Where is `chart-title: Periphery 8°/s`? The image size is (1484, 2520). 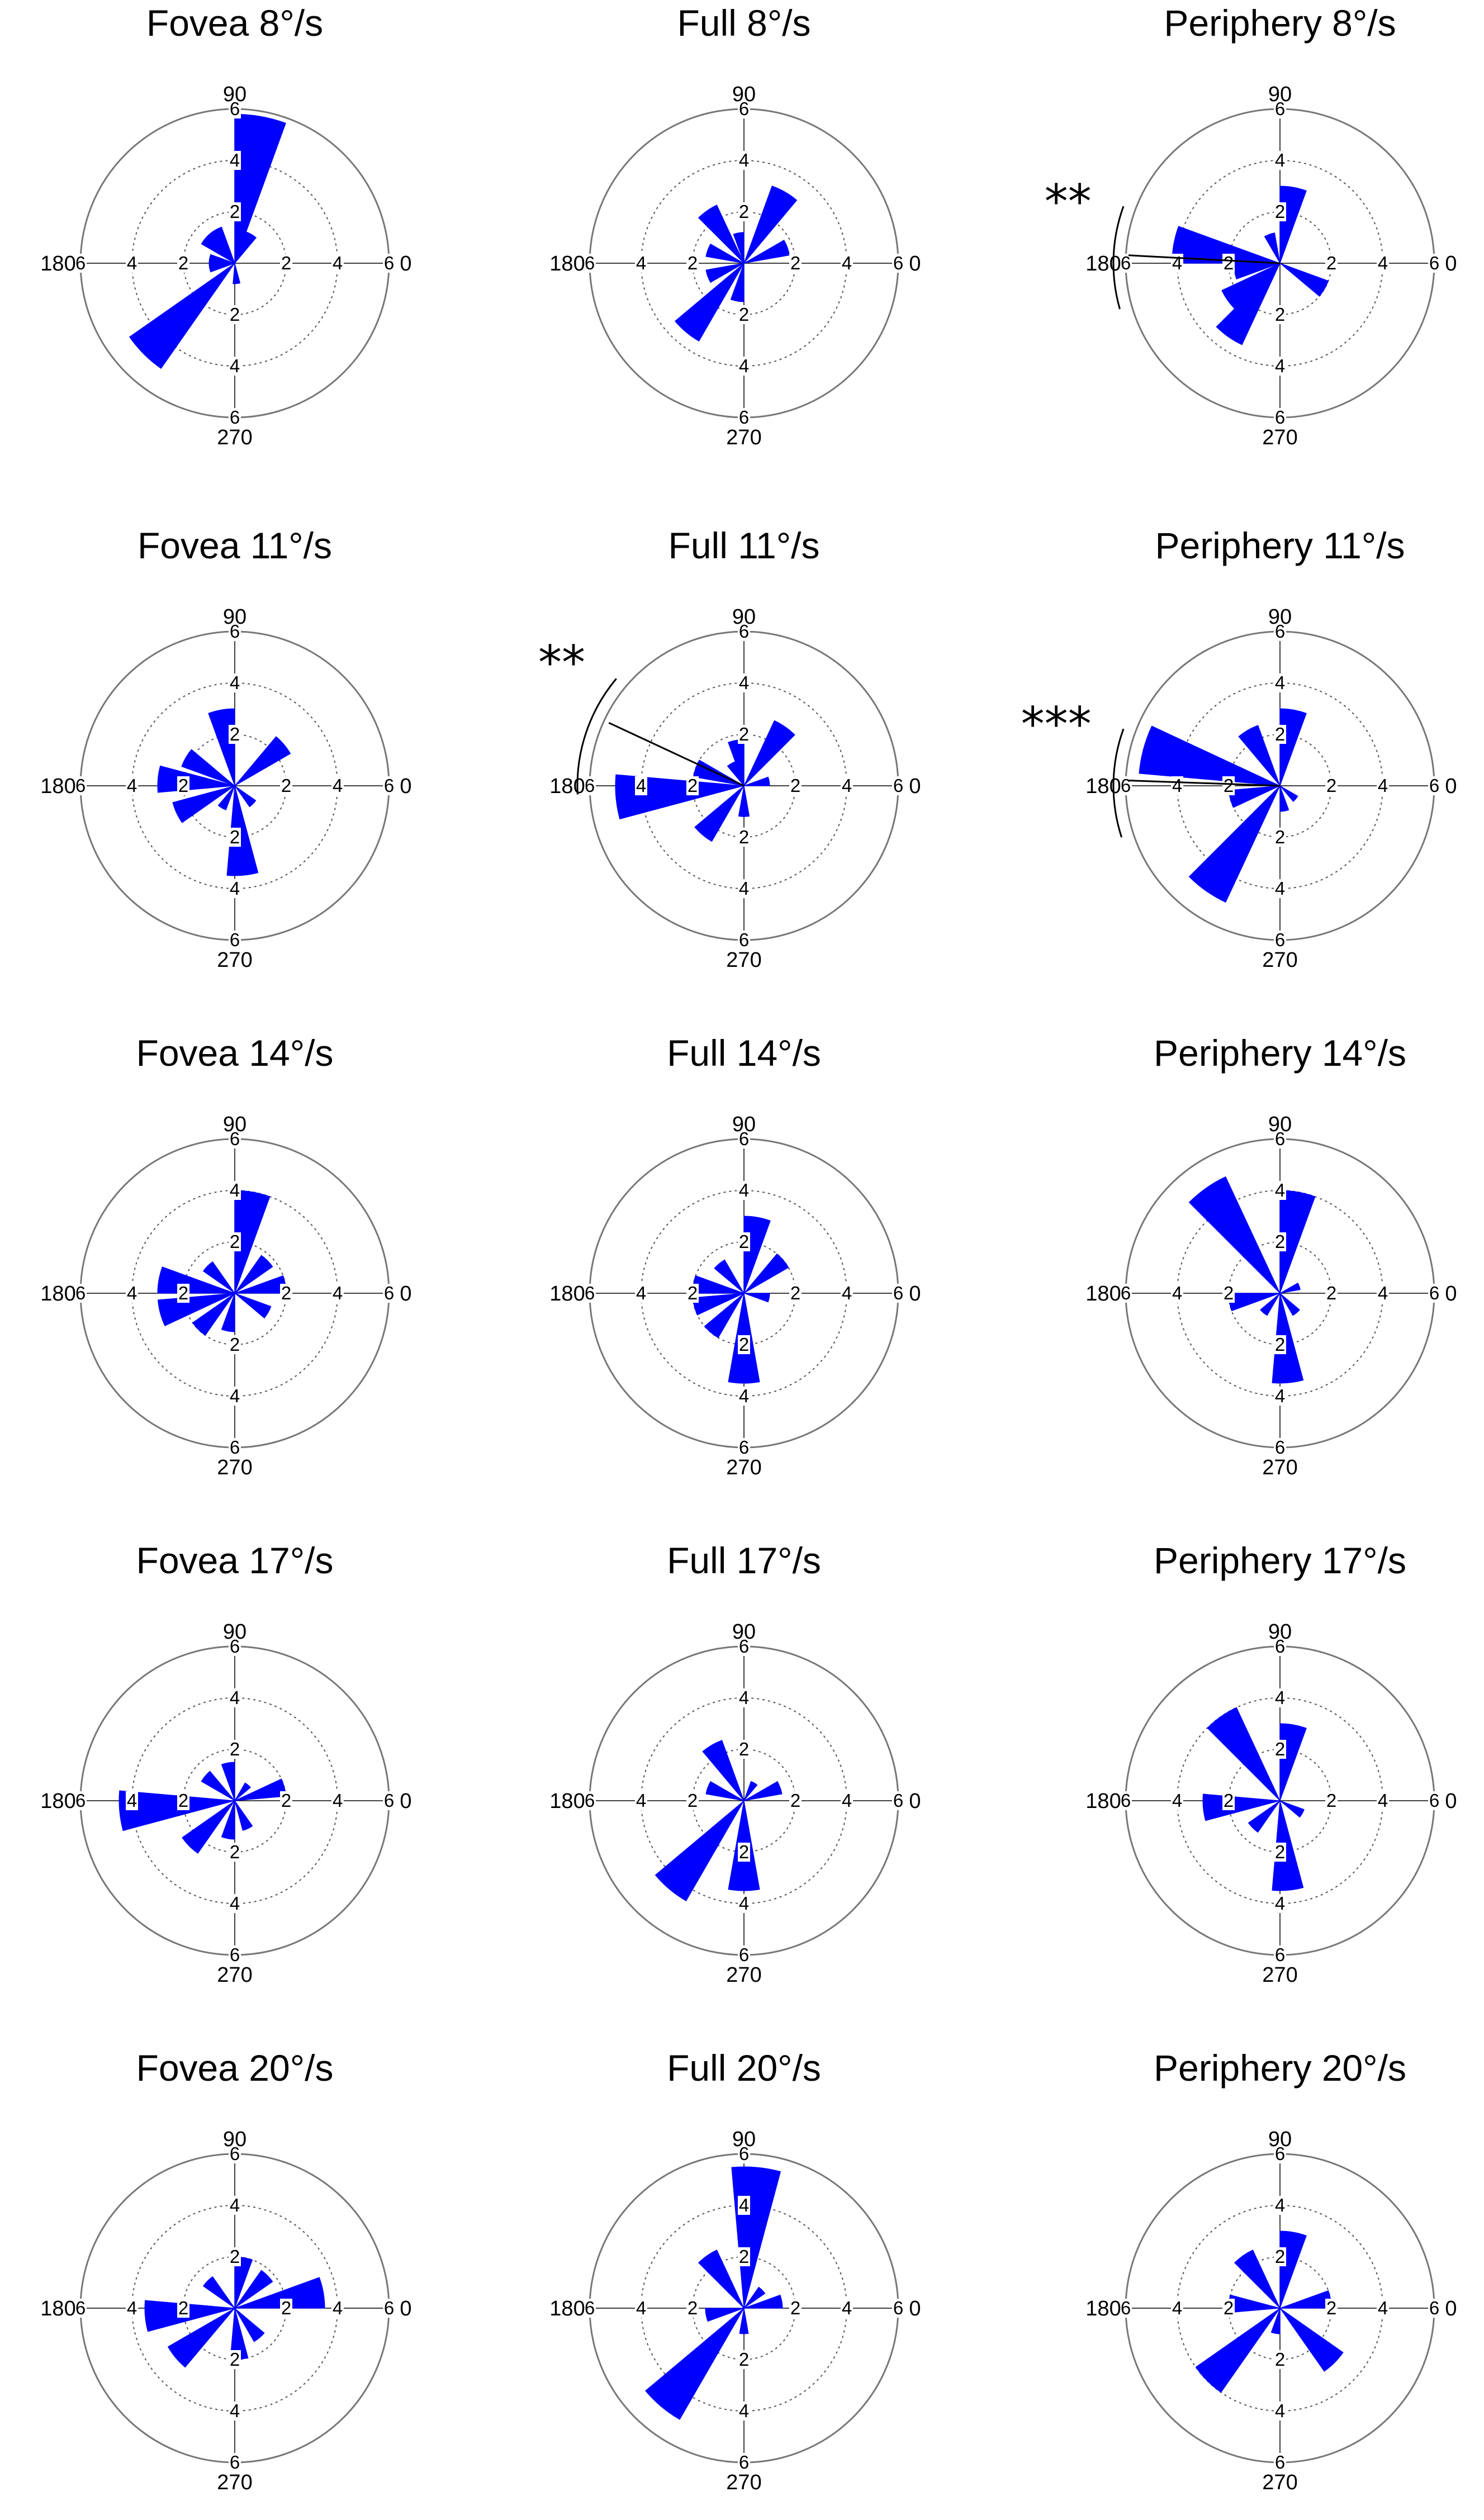
chart-title: Periphery 8°/s is located at coordinates (1280, 23).